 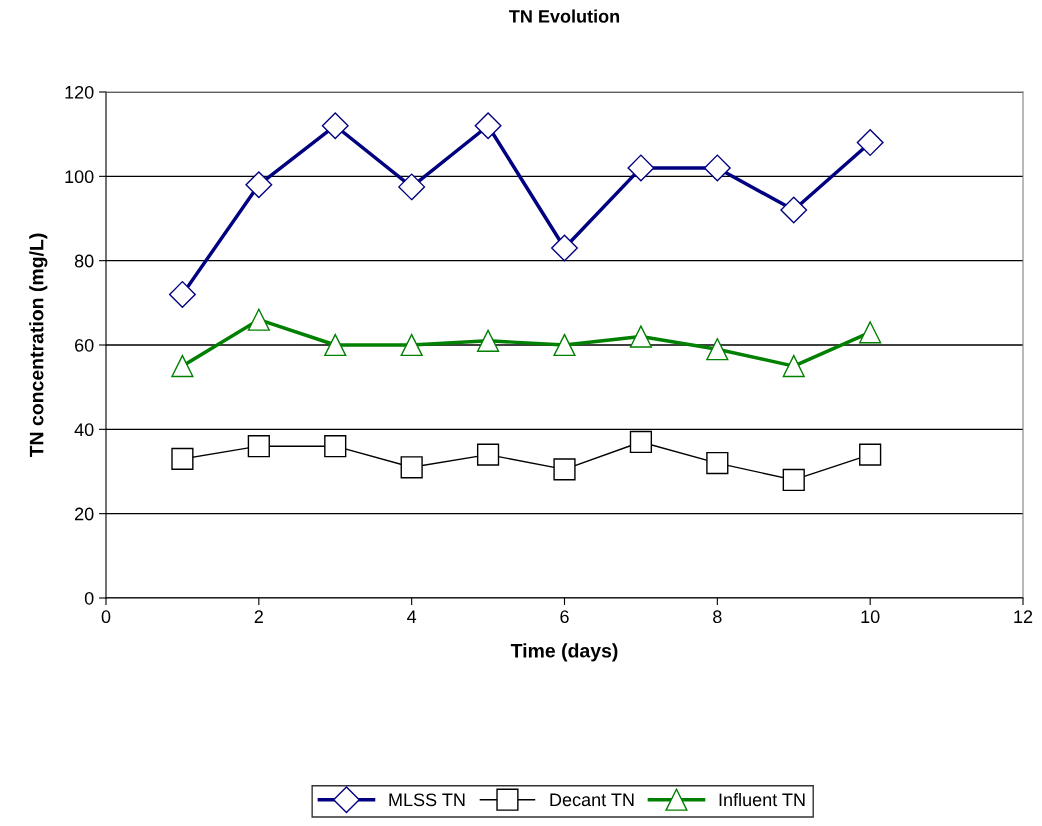 I want to click on x-tick-label: 10, so click(x=870, y=617).